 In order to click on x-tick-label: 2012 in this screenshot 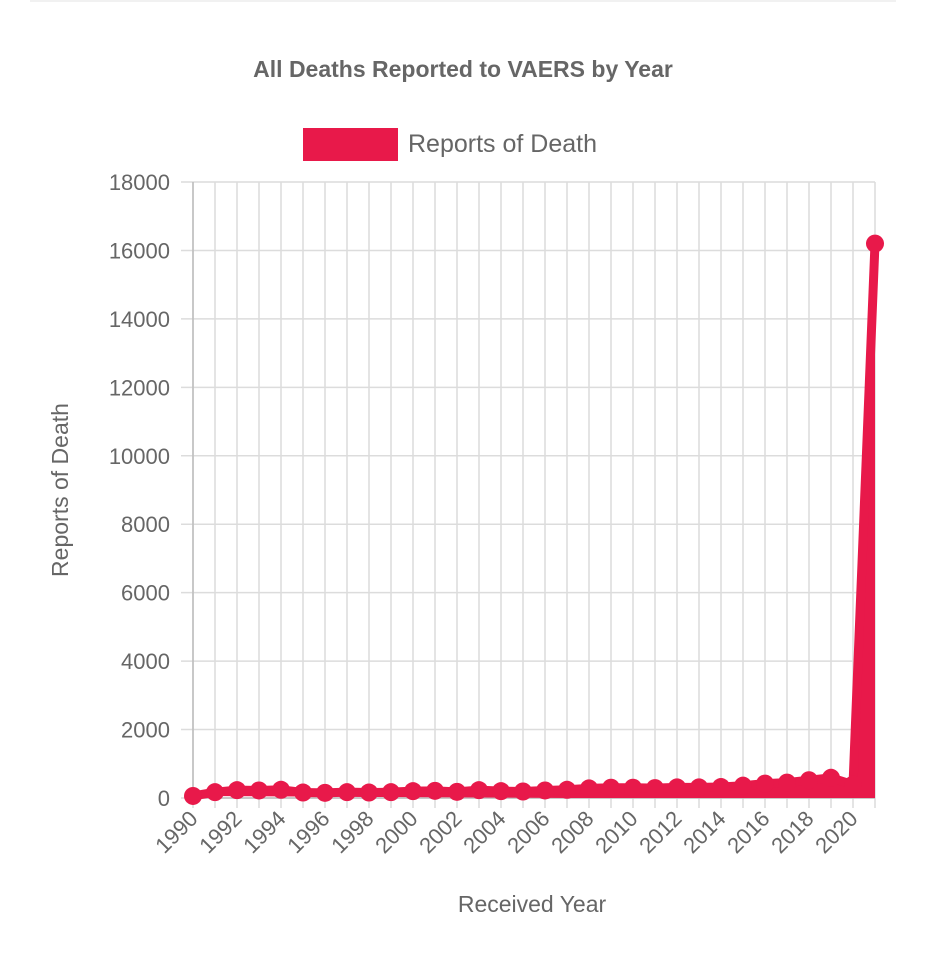, I will do `click(660, 832)`.